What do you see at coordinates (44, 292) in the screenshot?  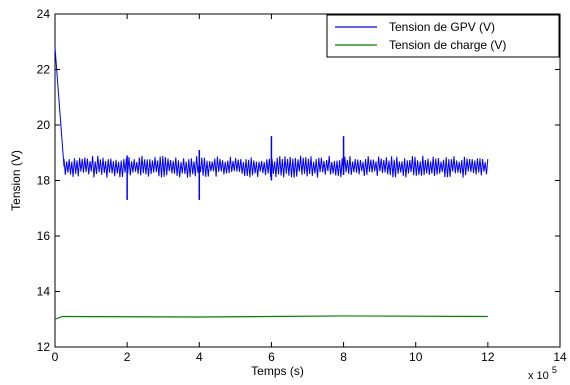 I see `y-tick-label: 14` at bounding box center [44, 292].